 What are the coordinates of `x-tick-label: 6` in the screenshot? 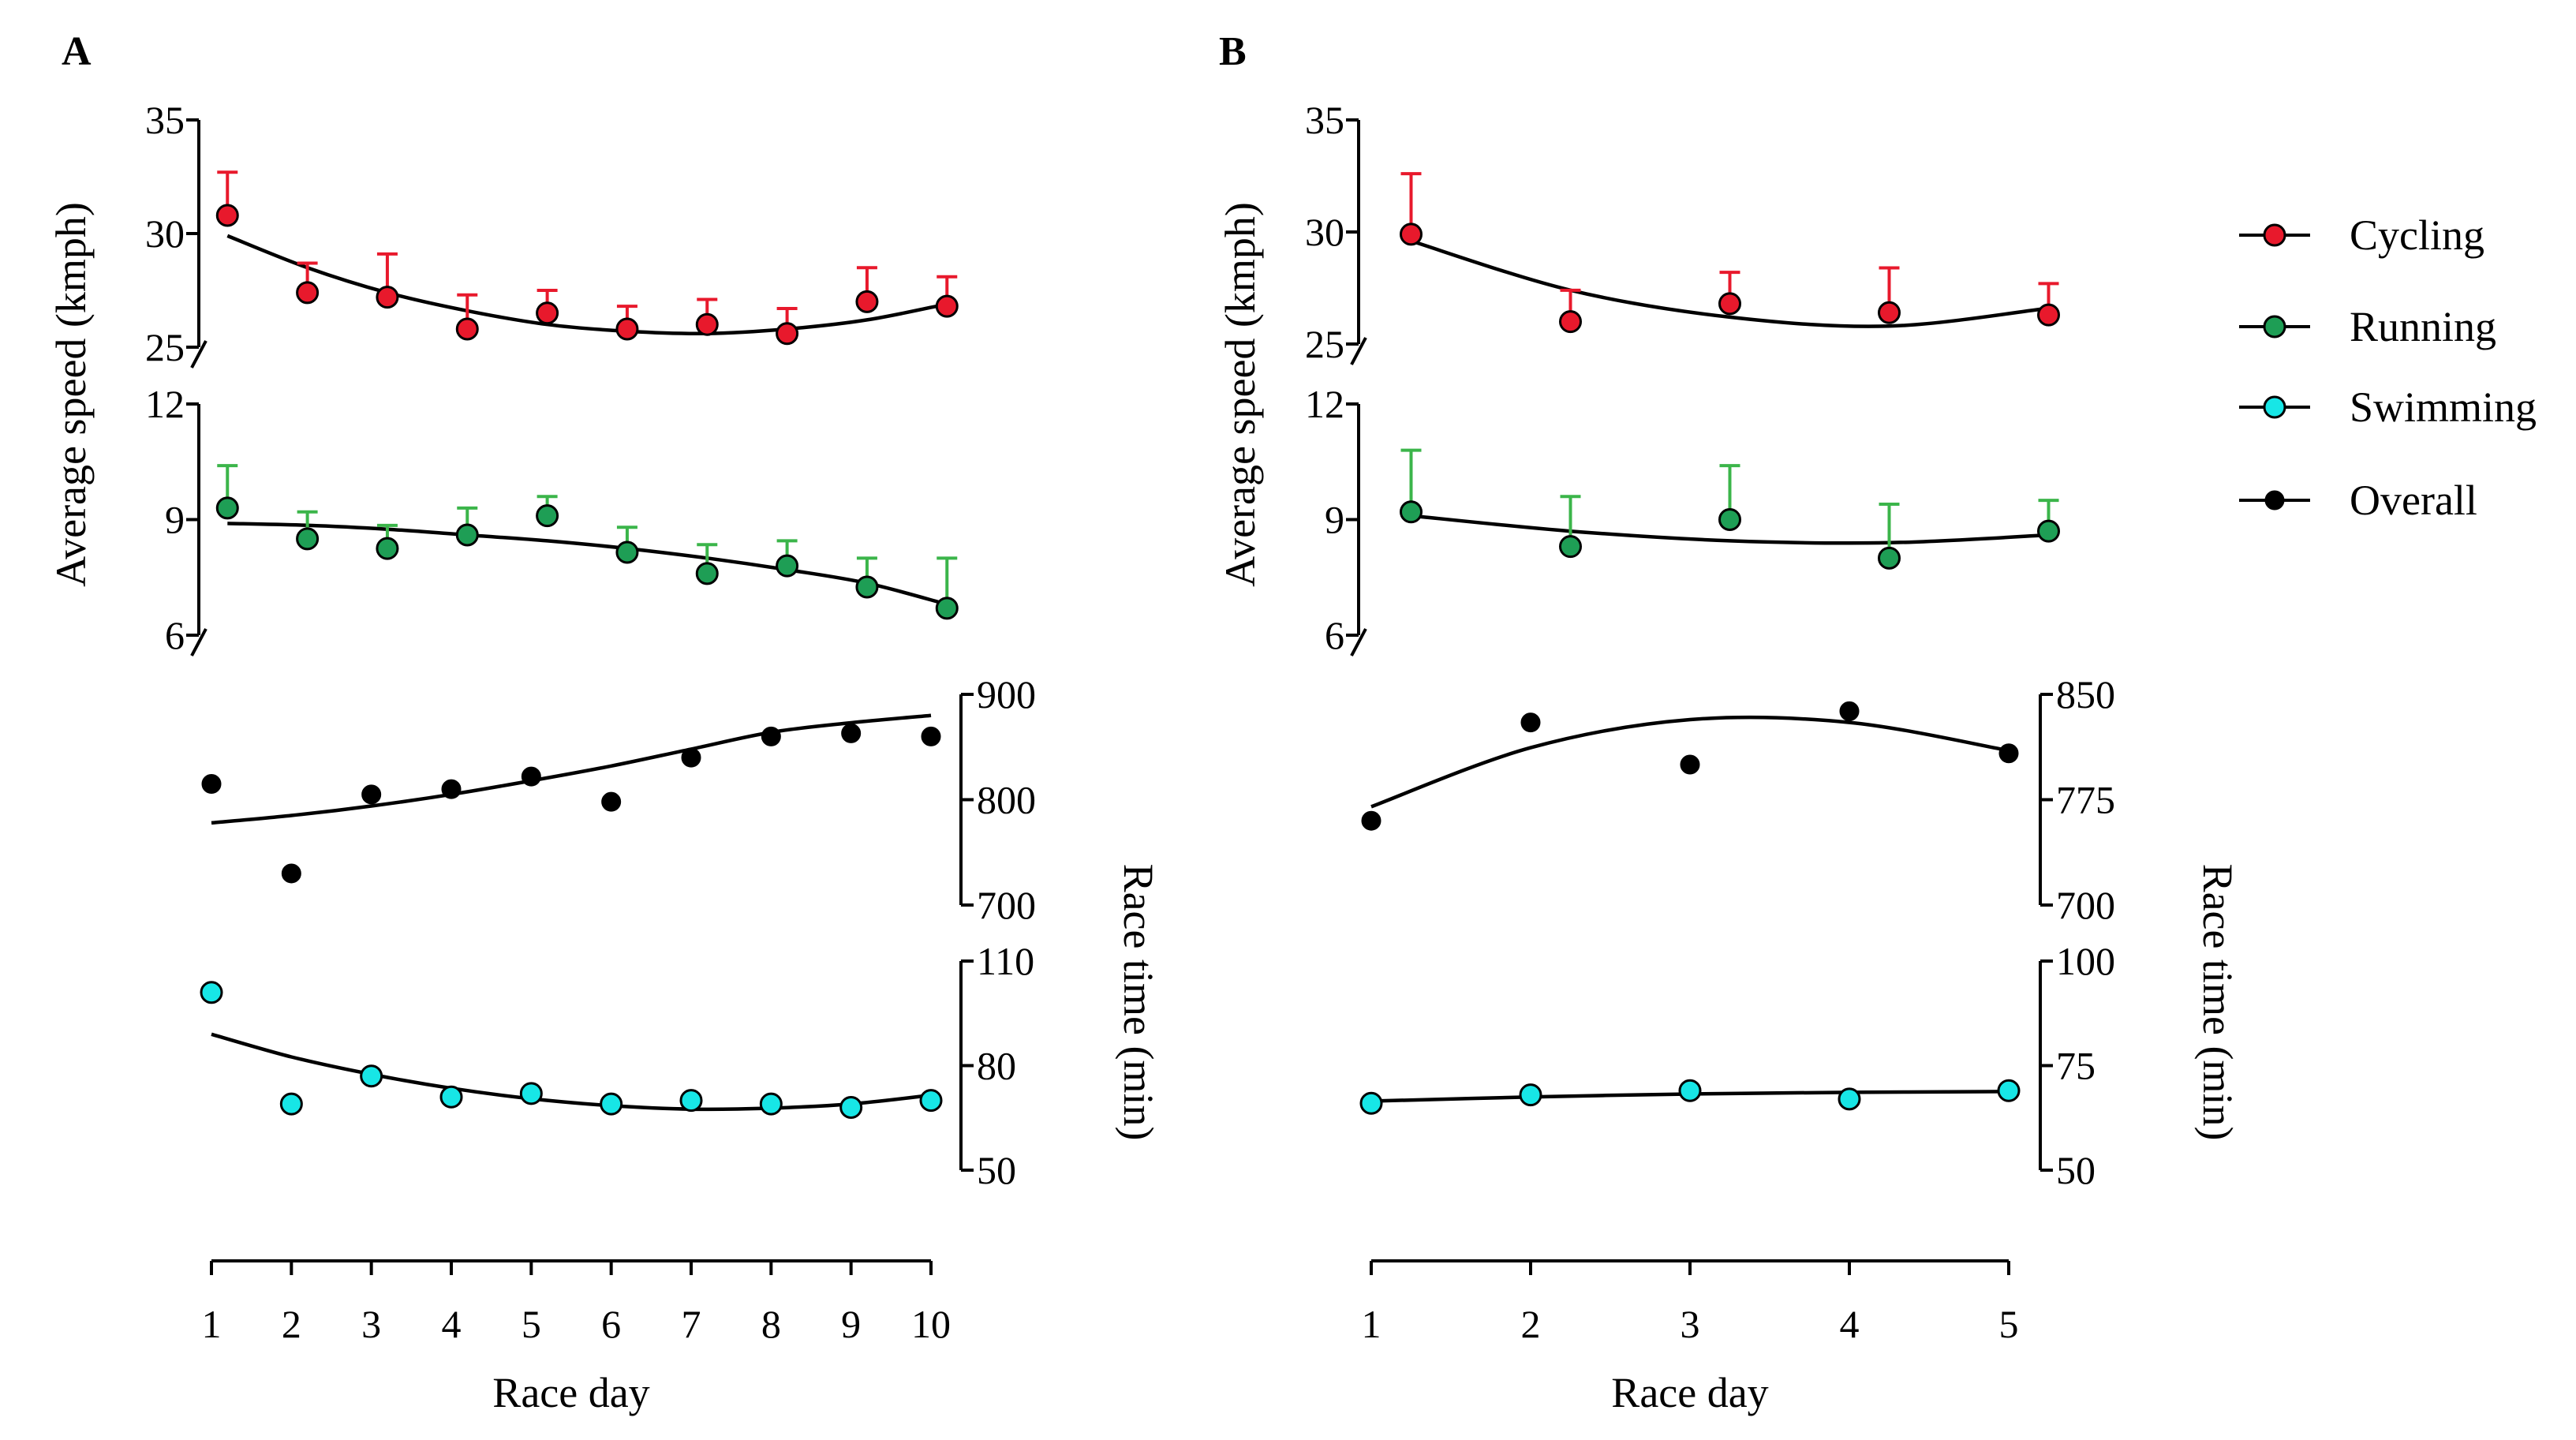 It's located at (611, 1324).